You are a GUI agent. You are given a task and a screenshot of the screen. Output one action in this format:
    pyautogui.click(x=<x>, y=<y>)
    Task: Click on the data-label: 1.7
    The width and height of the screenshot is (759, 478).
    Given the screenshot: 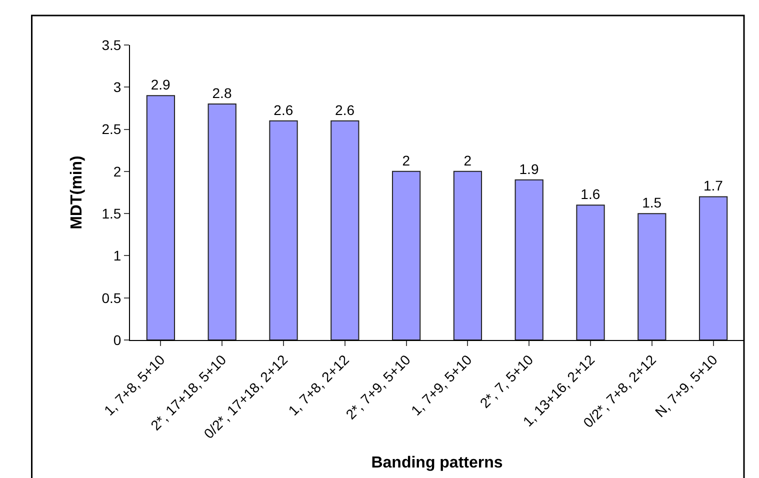 What is the action you would take?
    pyautogui.click(x=713, y=186)
    